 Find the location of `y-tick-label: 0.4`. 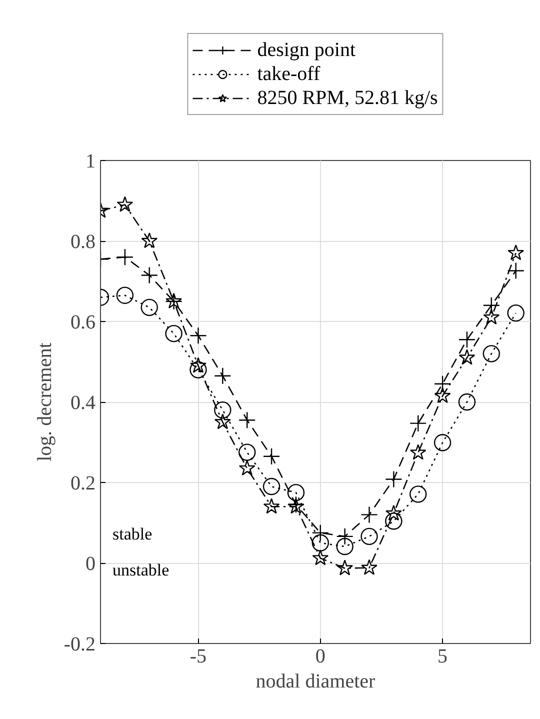

y-tick-label: 0.4 is located at coordinates (83, 403).